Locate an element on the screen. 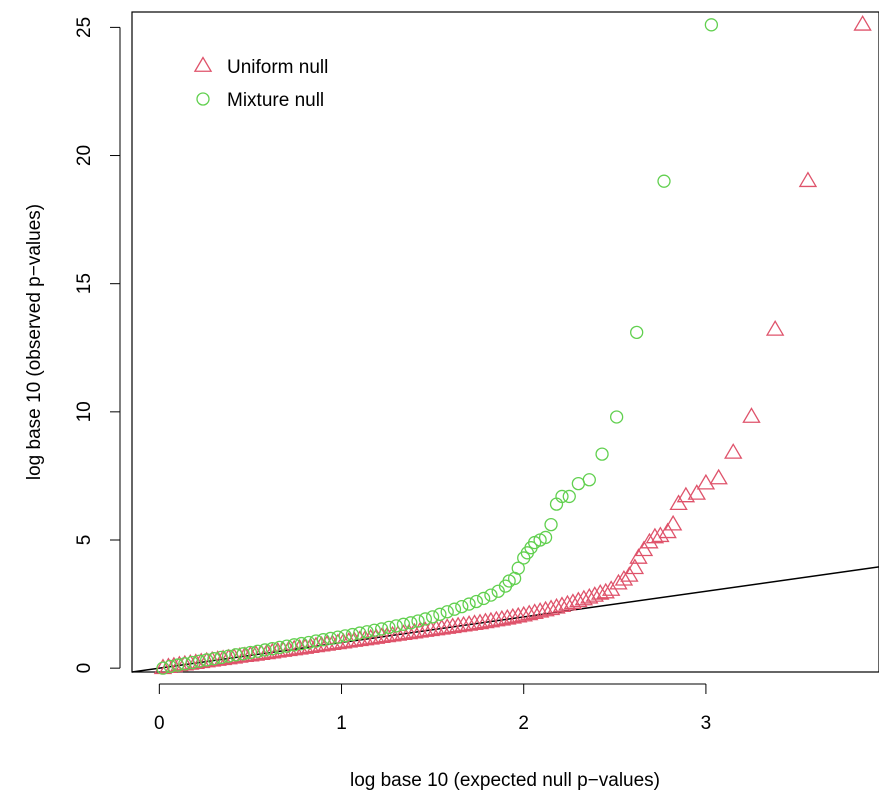 This screenshot has width=879, height=798. y-axis-title: log base 10 (observed p−values) is located at coordinates (34, 342).